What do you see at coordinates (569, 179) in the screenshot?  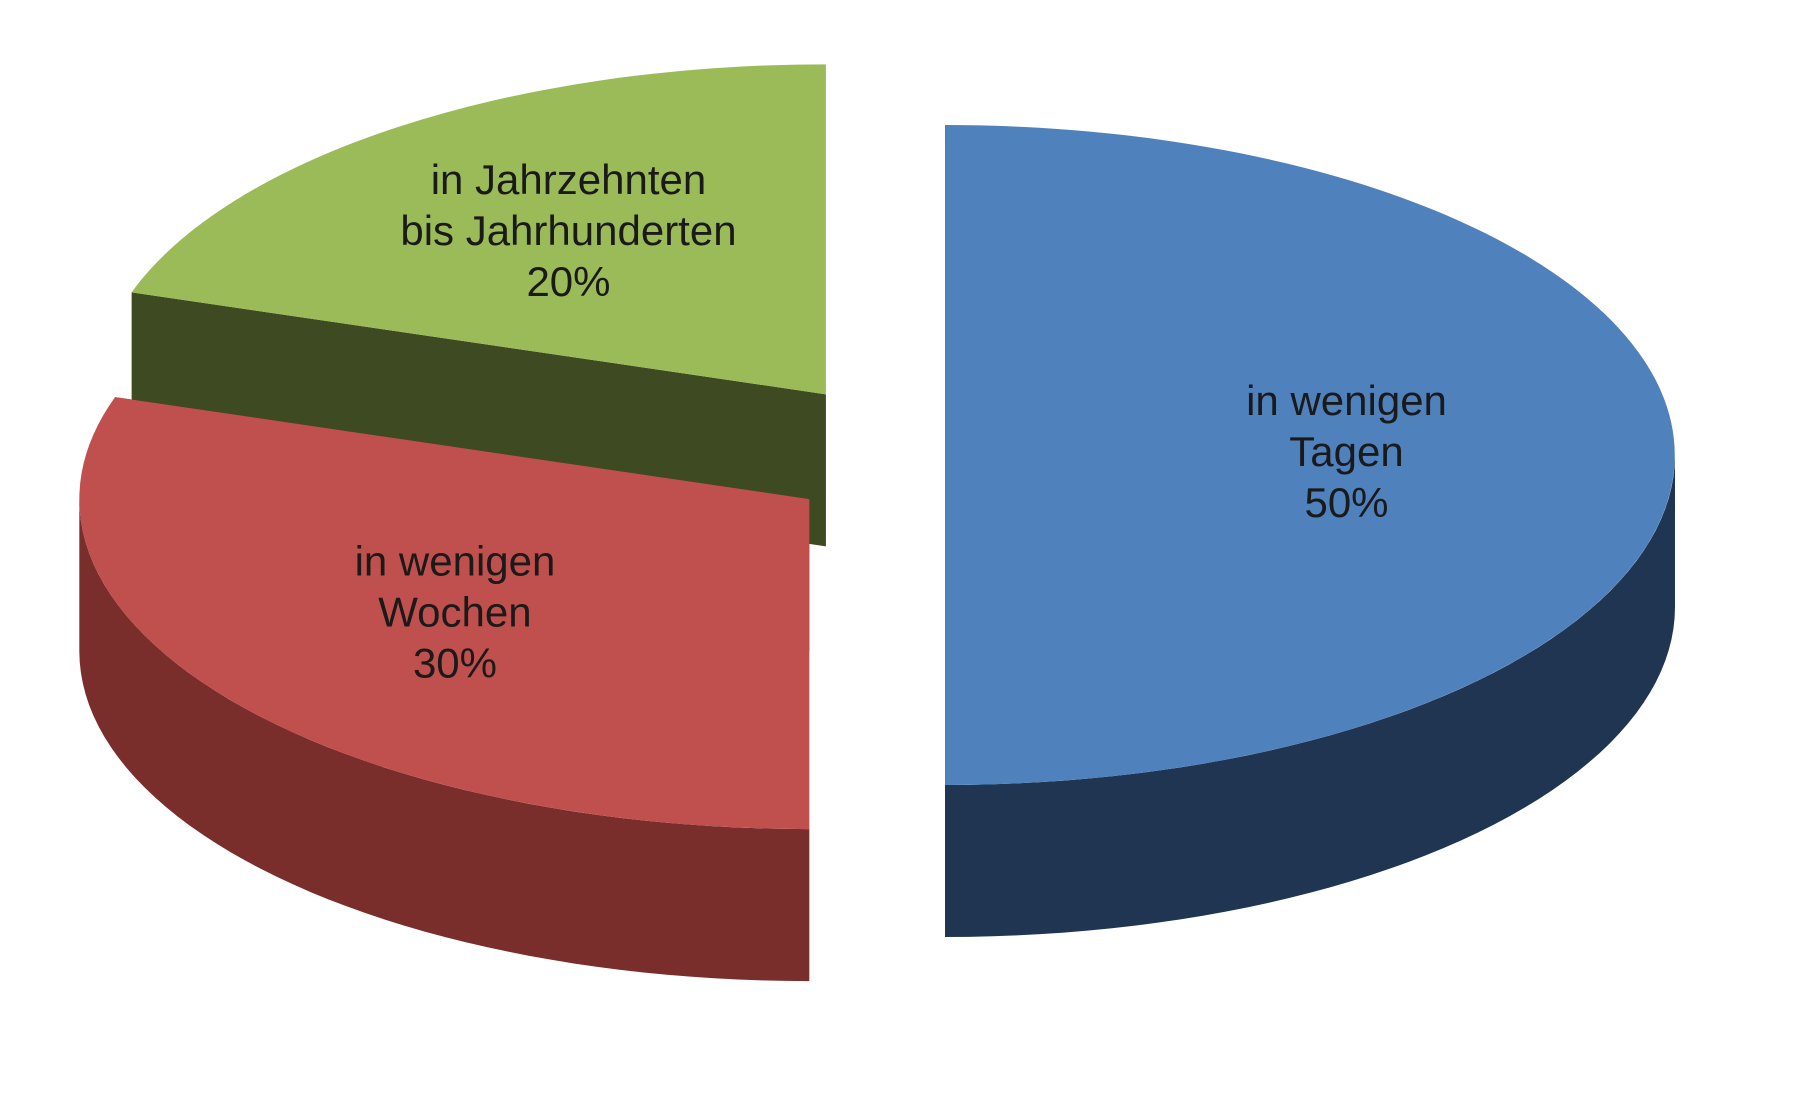 I see `slice-name-label-in-jahrzehnten-bis-jahrhunderten-0: in Jahrzehnten` at bounding box center [569, 179].